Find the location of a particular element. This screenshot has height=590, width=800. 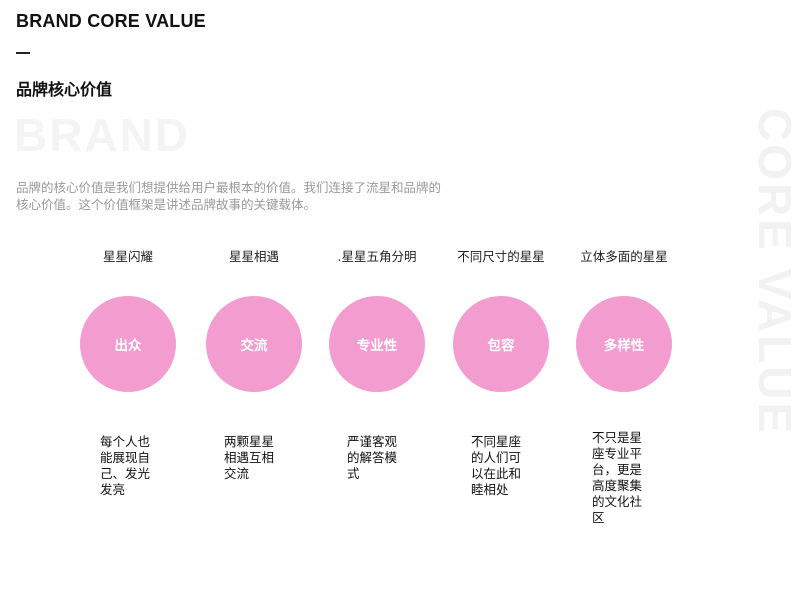

value-circle: 交流 is located at coordinates (254, 344).